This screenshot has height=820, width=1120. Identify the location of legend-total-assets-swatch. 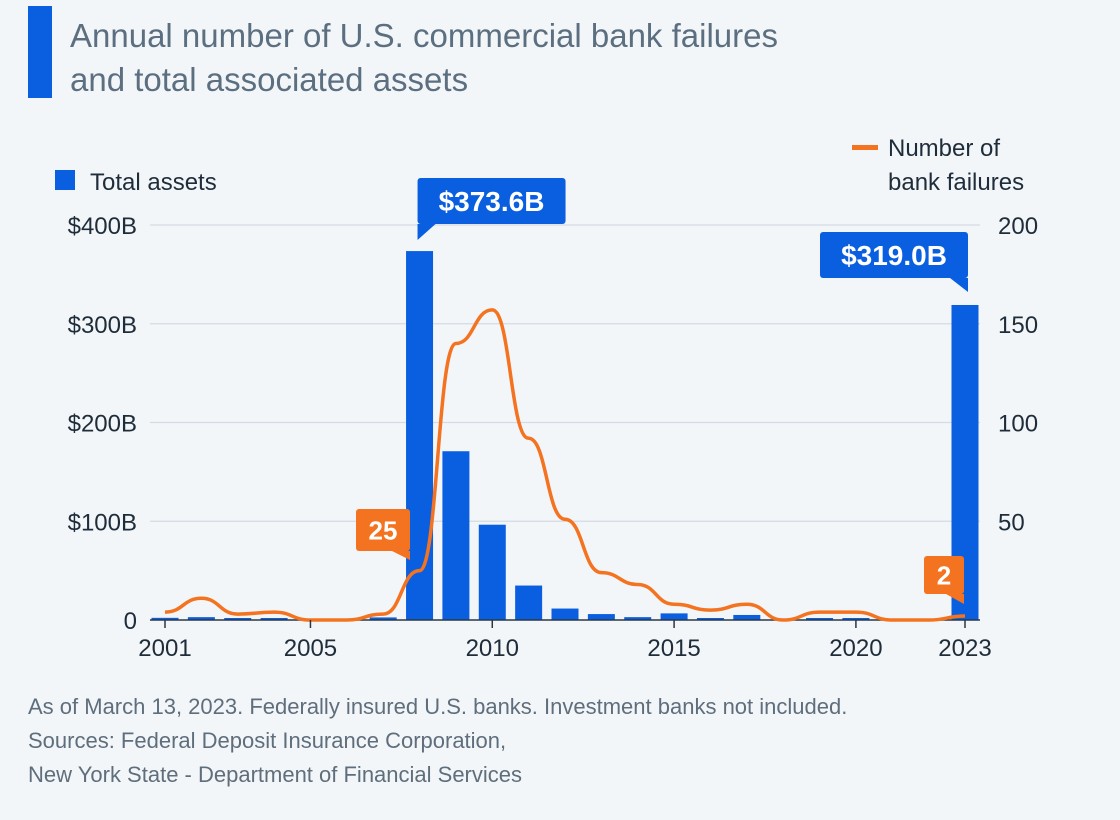
(65, 180).